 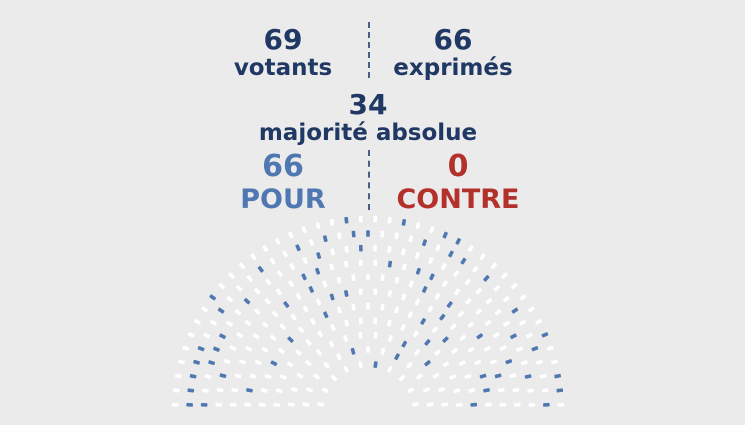 I want to click on pour-label: POUR, so click(x=283, y=199).